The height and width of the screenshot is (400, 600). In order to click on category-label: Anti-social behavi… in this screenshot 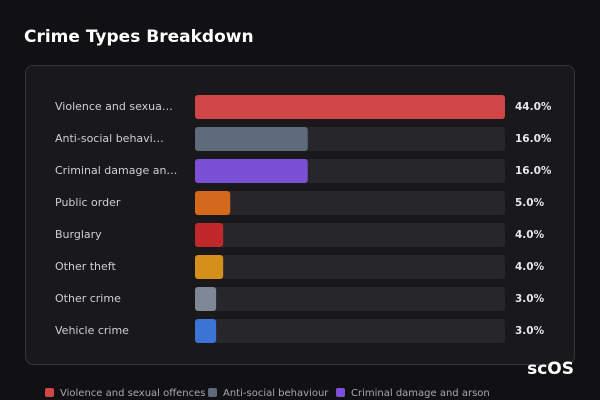, I will do `click(109, 138)`.